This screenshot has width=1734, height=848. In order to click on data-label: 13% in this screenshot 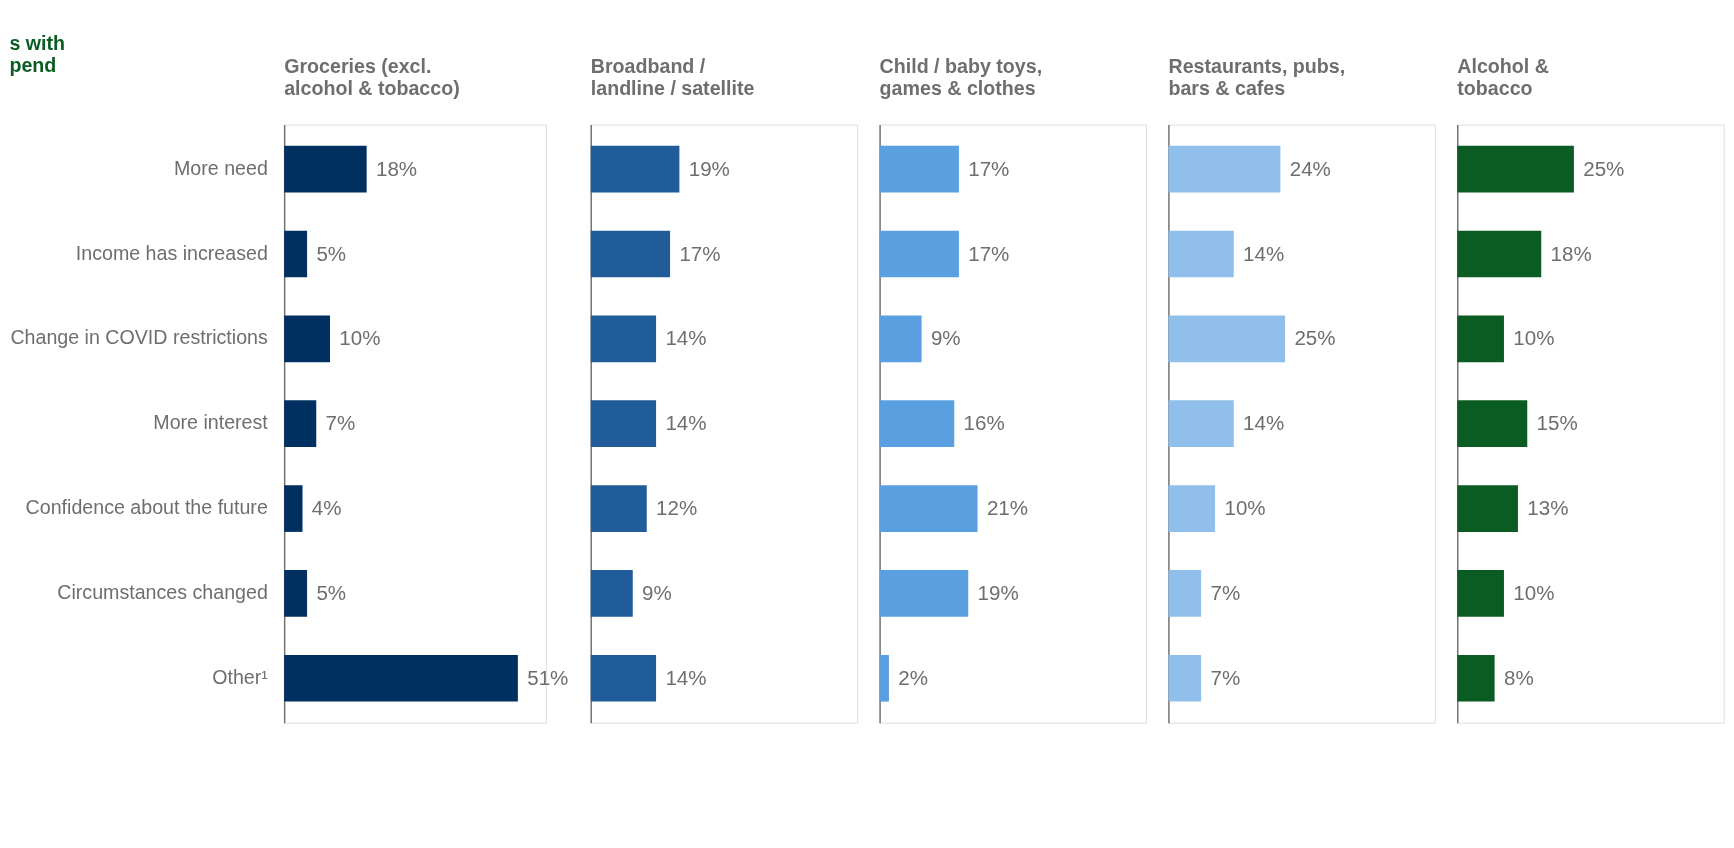, I will do `click(1548, 508)`.